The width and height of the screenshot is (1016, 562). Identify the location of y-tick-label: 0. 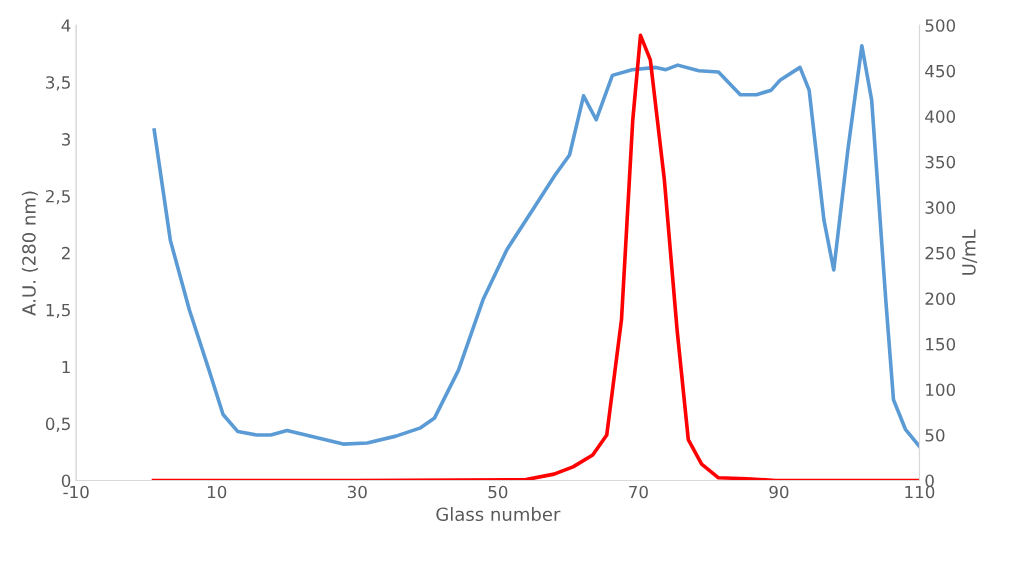
(66, 481).